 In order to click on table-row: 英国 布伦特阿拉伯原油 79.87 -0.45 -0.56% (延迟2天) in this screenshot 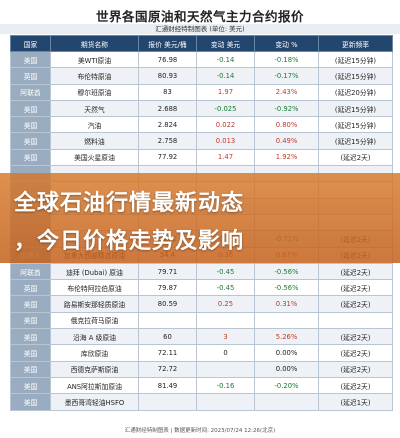, I will do `click(201, 288)`.